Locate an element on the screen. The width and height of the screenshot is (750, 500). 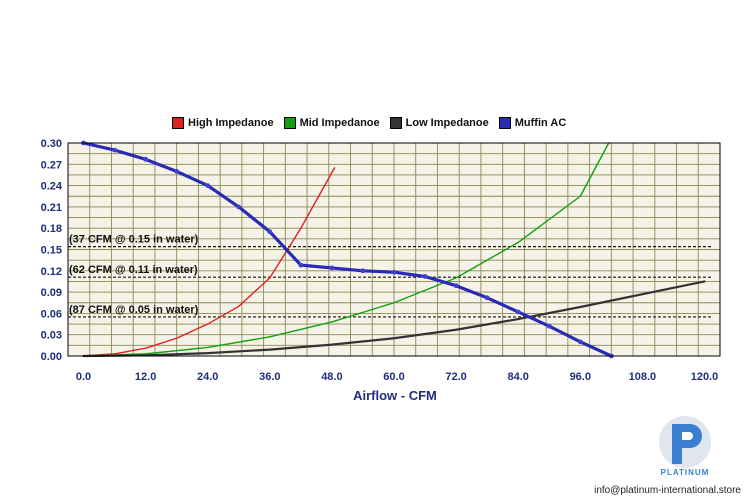
reference-line-label: (87 CFM @ 0.05 in water) is located at coordinates (134, 310).